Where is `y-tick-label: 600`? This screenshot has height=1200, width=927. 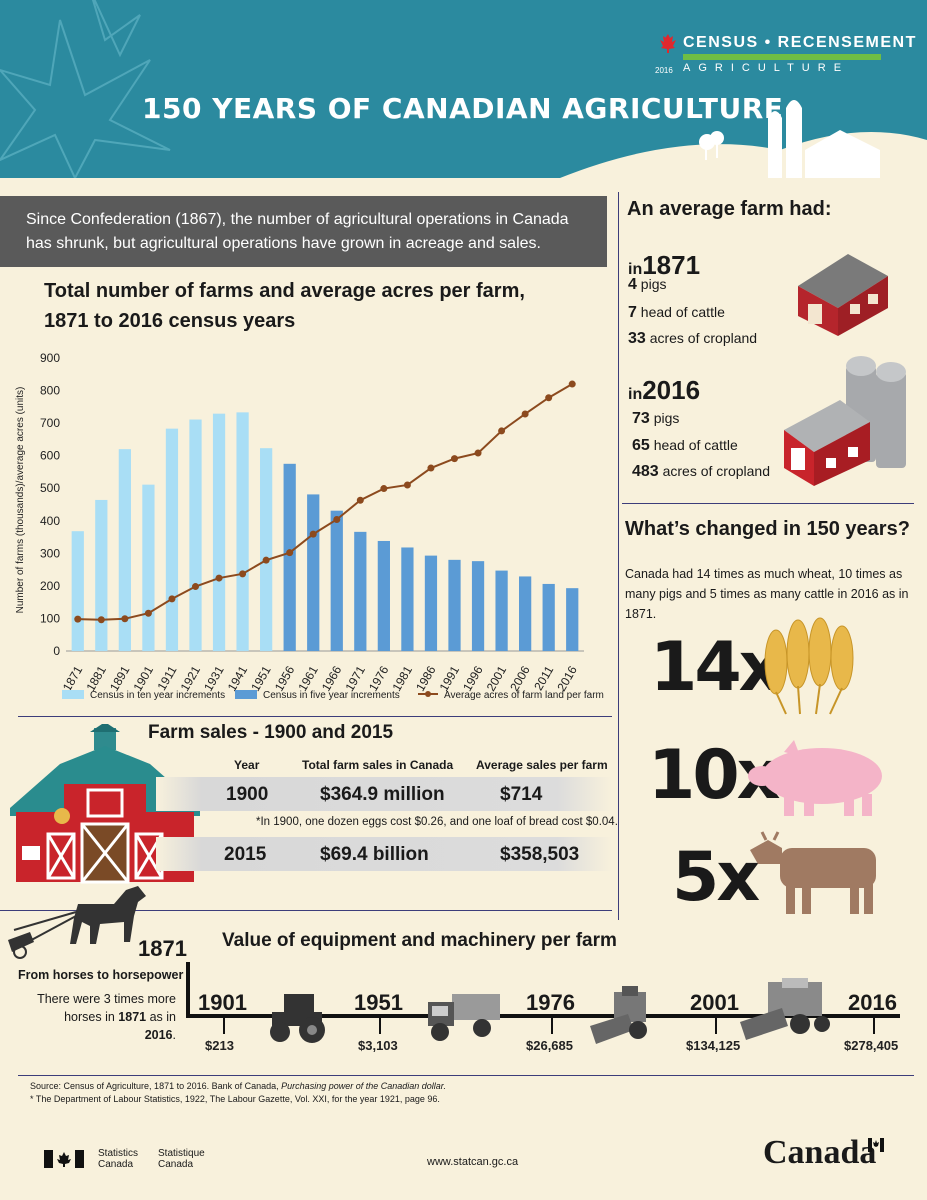 y-tick-label: 600 is located at coordinates (50, 456).